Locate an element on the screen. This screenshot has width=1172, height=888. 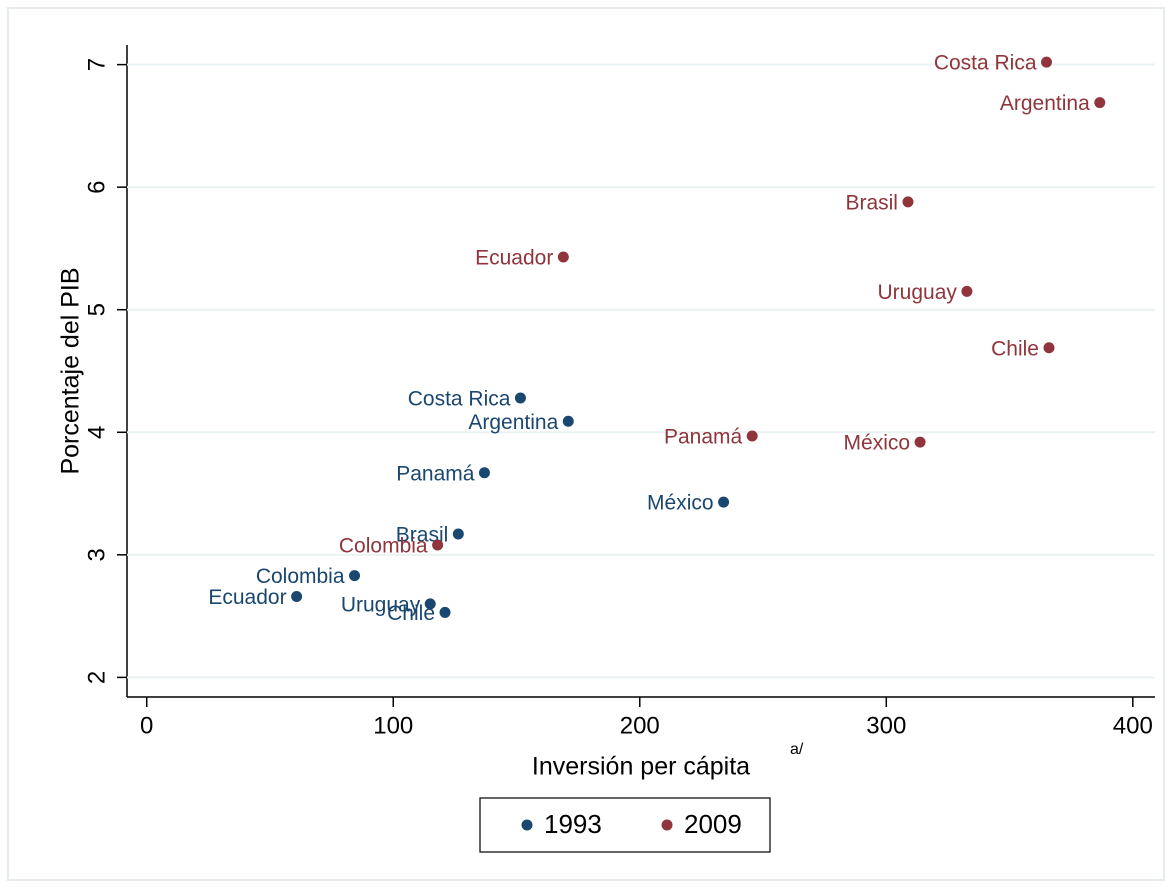
x-tick-label: 100 is located at coordinates (393, 725).